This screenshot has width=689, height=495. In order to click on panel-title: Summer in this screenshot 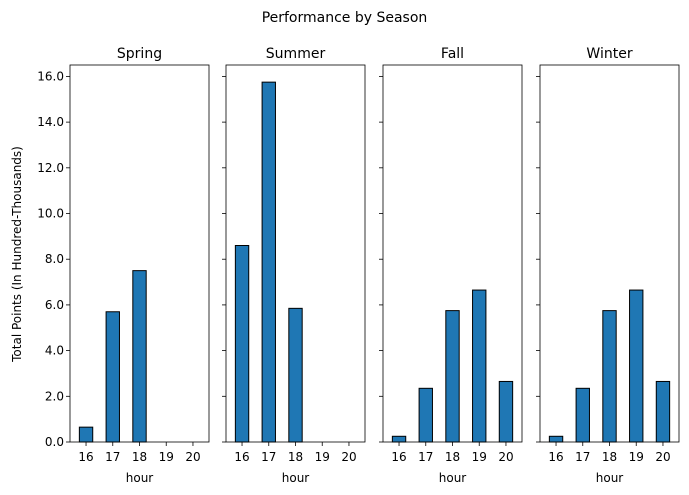, I will do `click(296, 54)`.